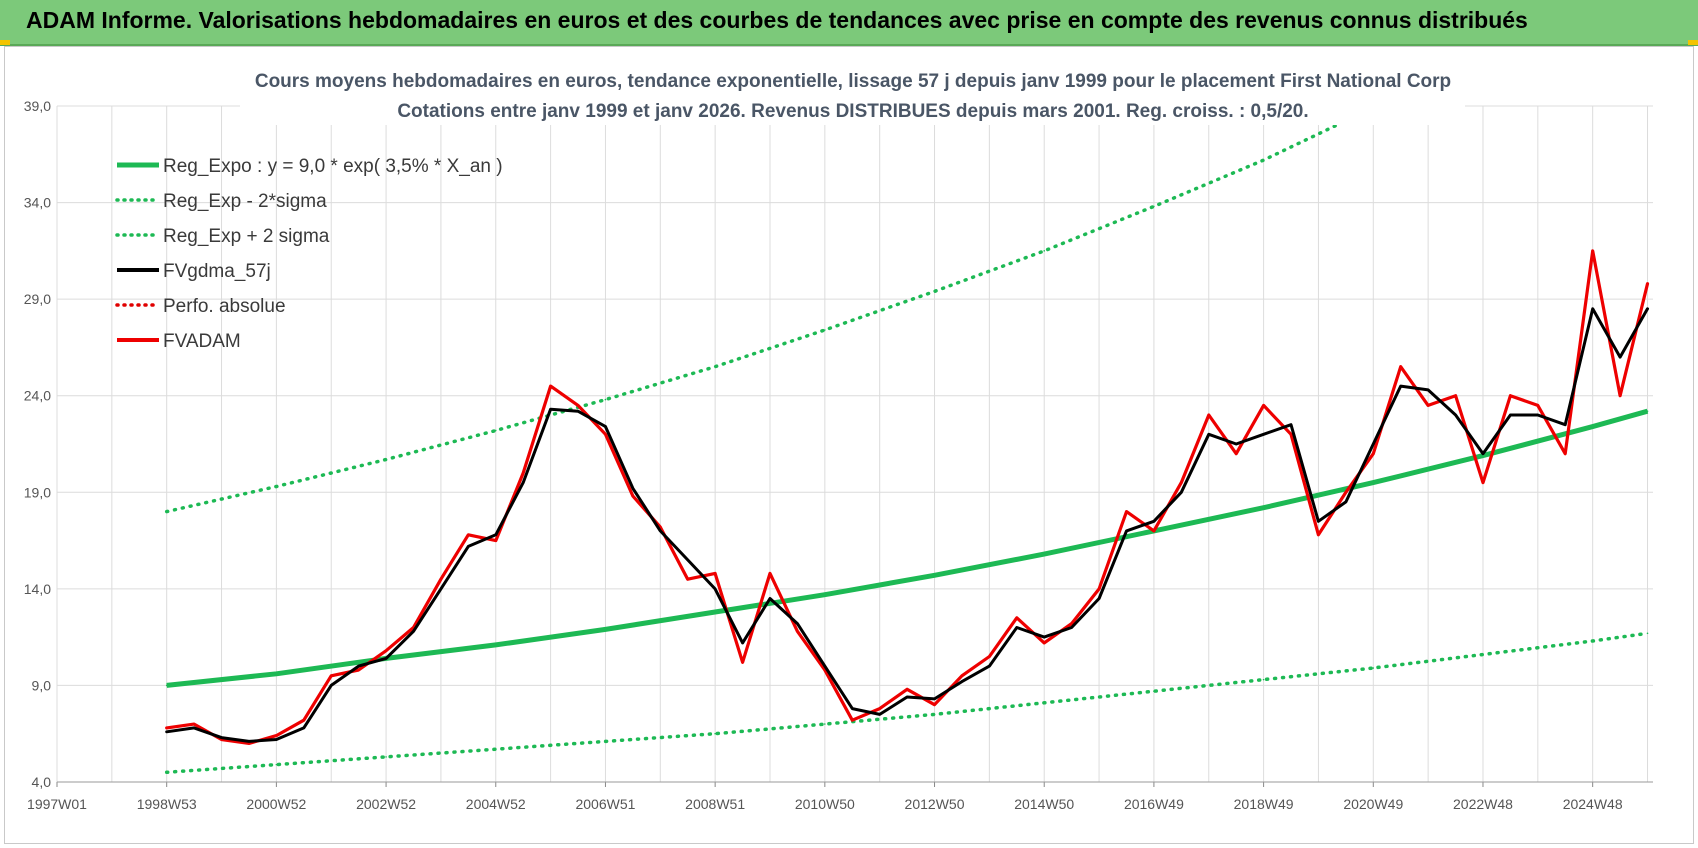 The image size is (1698, 848). Describe the element at coordinates (37, 444) in the screenshot. I see `y-axis: 39,0 34,0 29,0 24,0 19,0 14,0 9,0 4,0` at that location.